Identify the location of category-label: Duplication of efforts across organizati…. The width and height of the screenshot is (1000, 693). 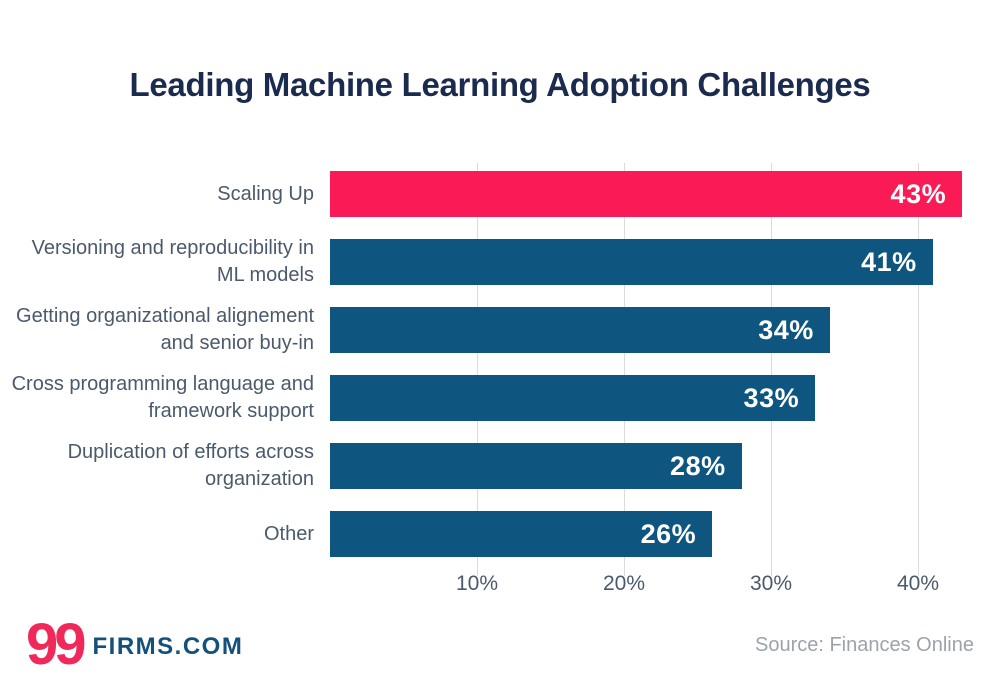
(190, 465).